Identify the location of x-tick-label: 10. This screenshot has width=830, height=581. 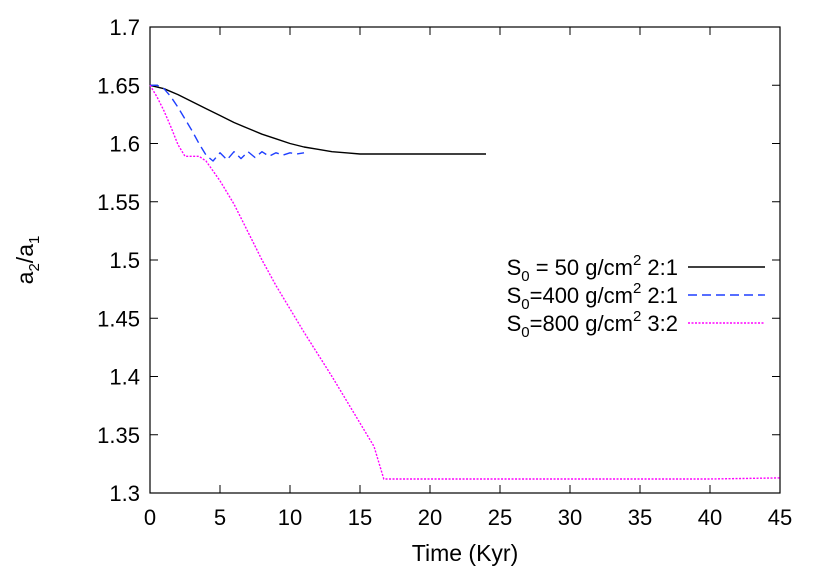
(290, 517).